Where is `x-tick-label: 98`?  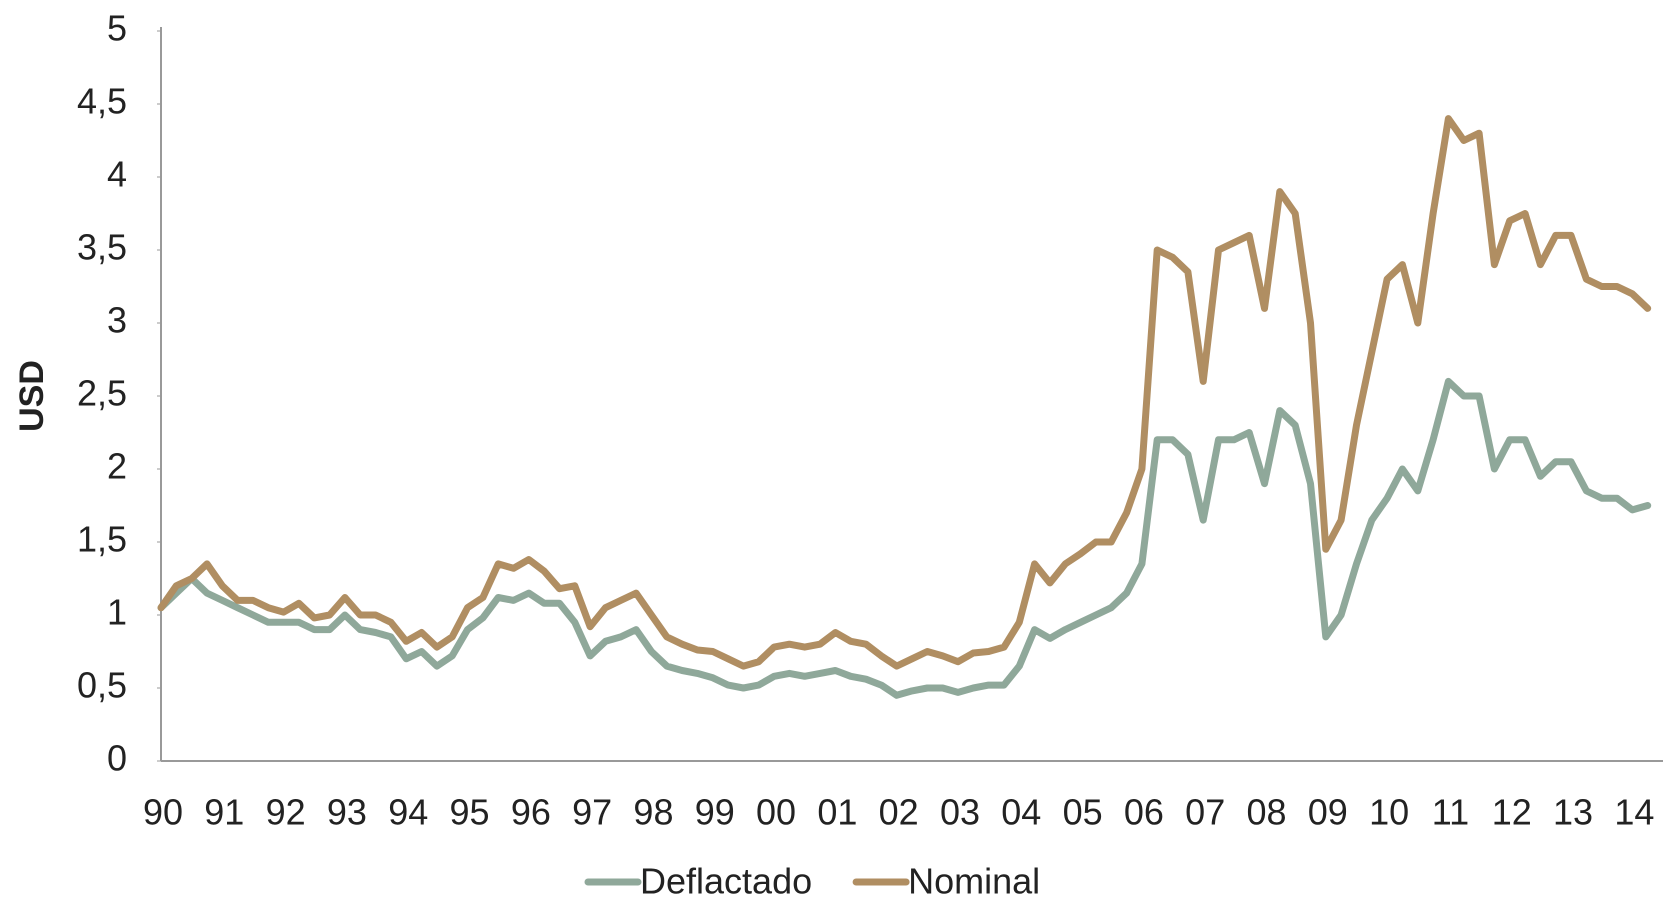
x-tick-label: 98 is located at coordinates (653, 812).